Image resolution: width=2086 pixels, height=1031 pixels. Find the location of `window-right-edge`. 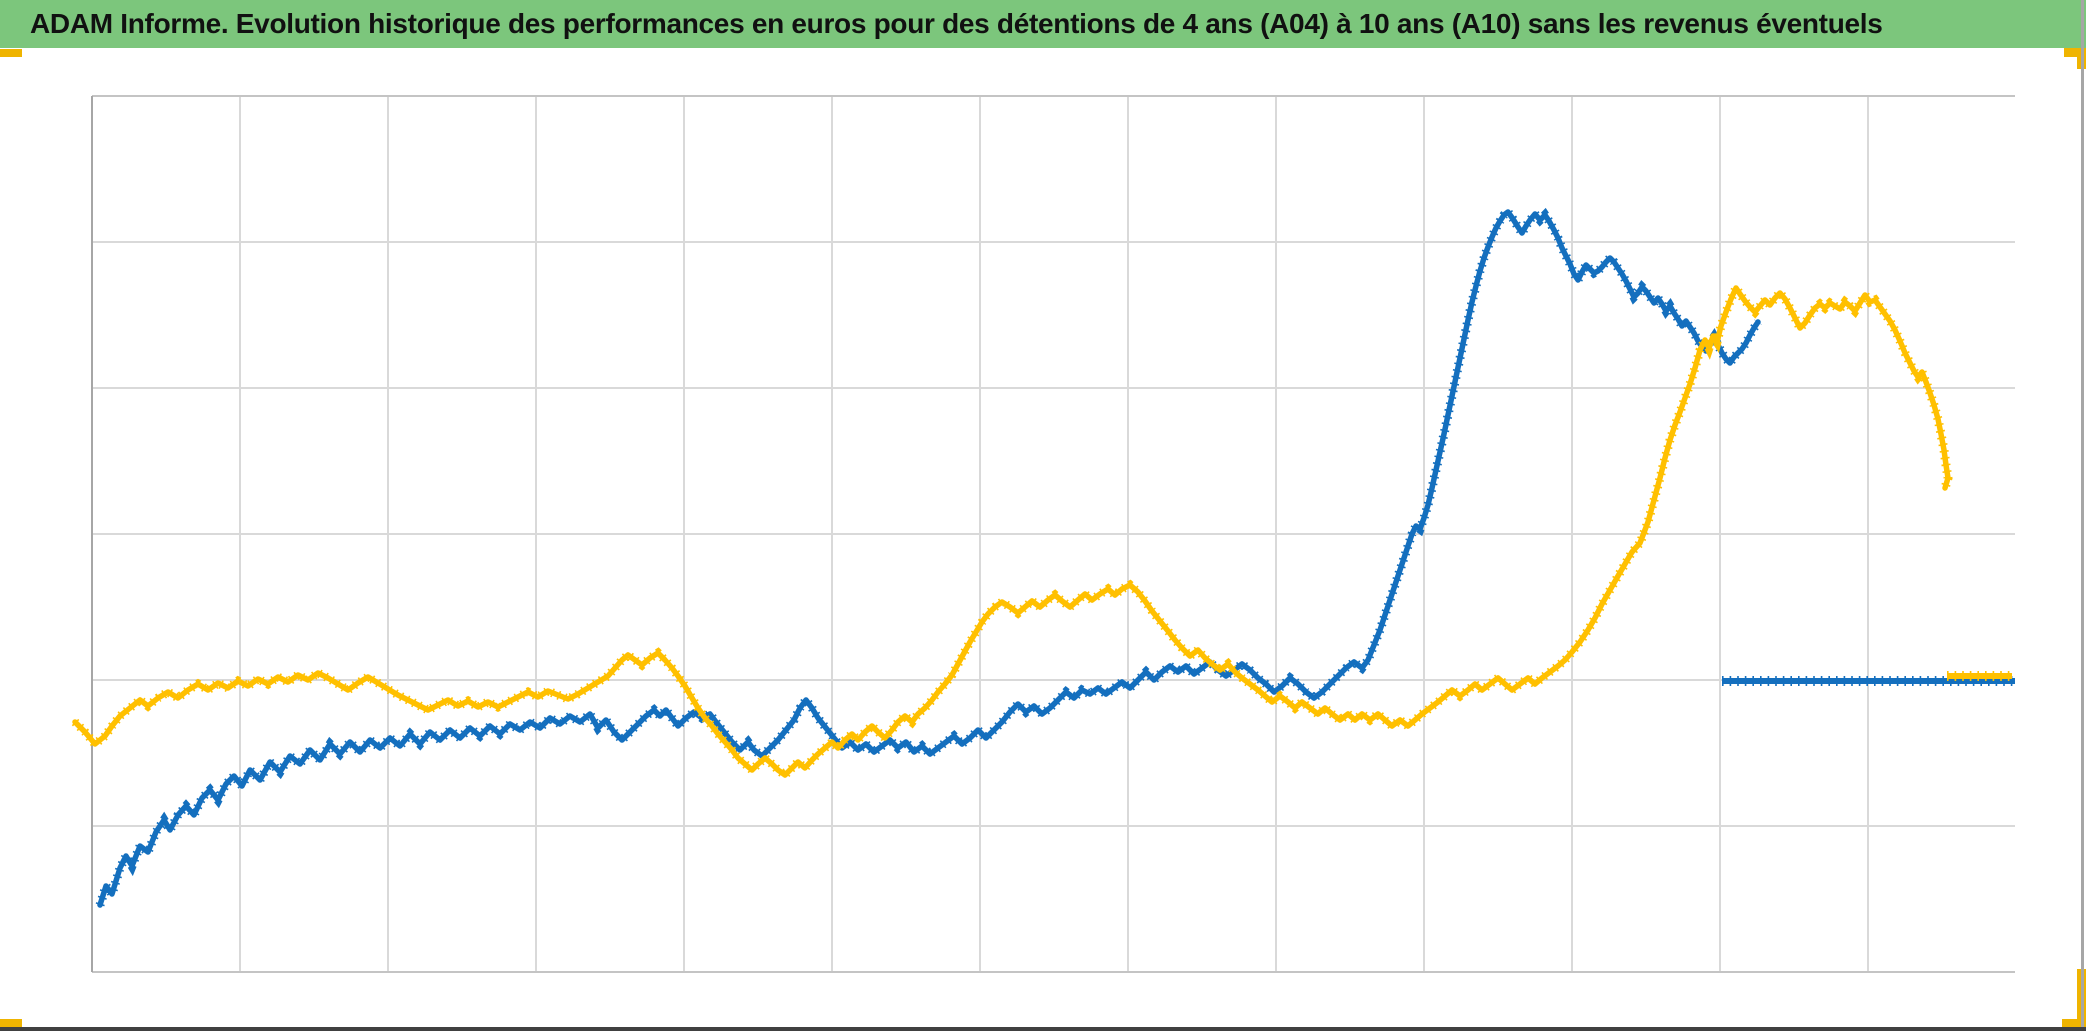

window-right-edge is located at coordinates (2082, 515).